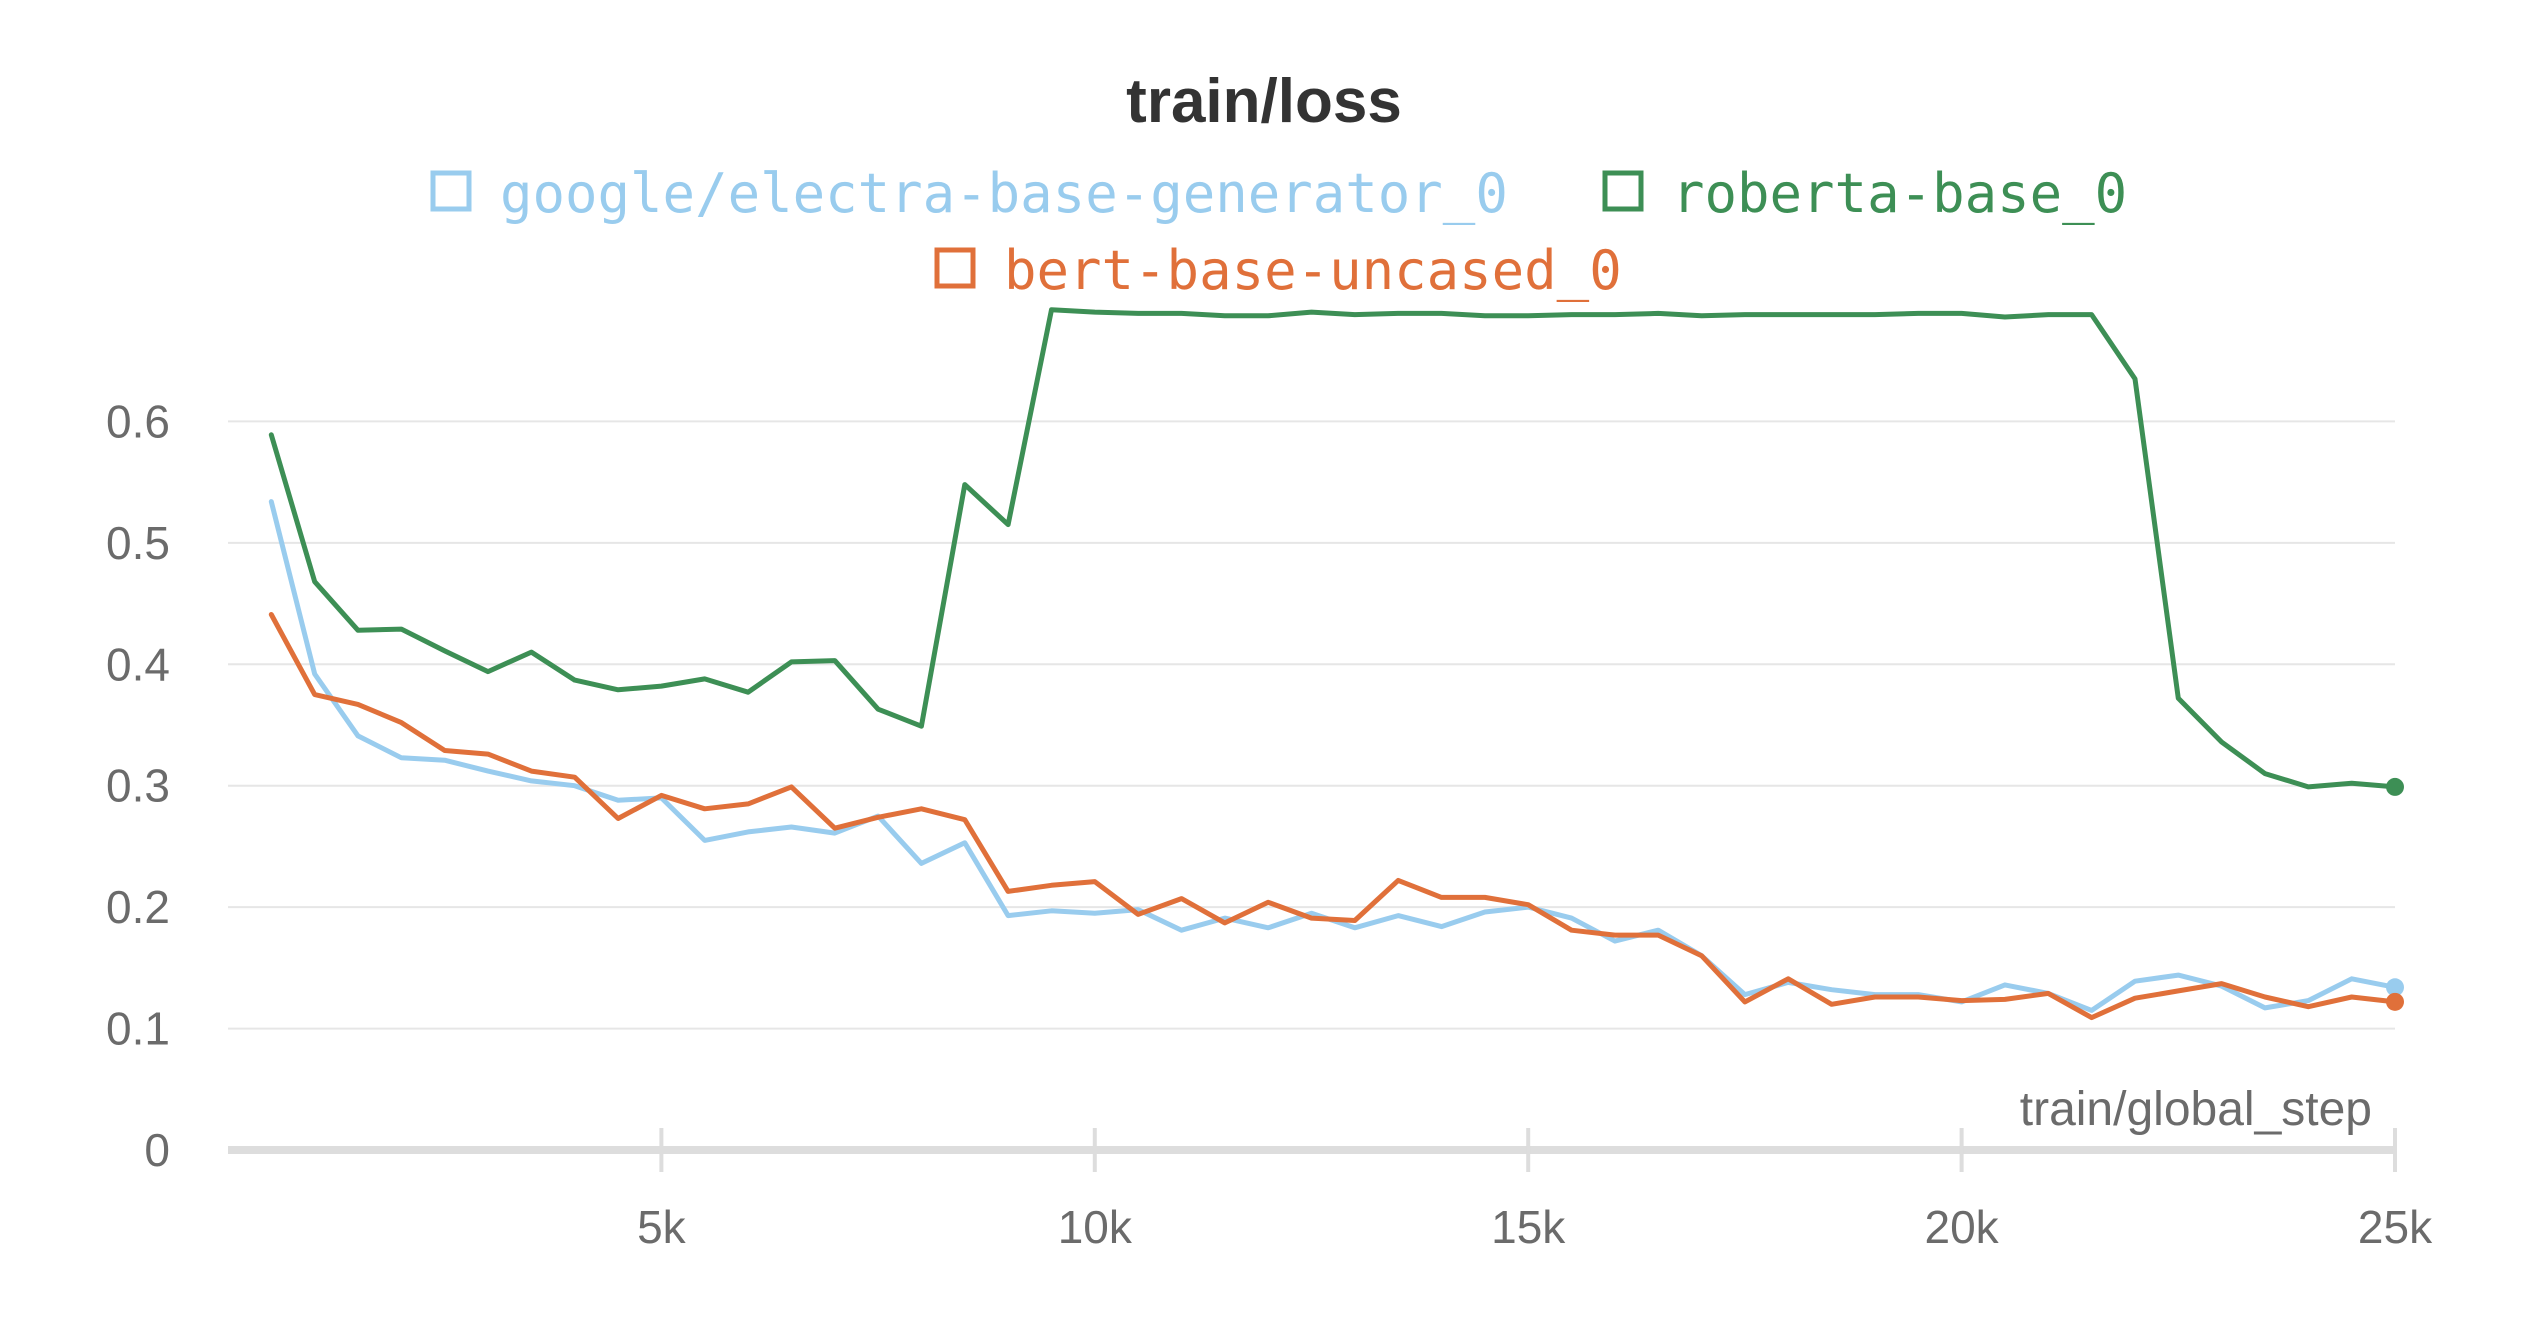 The height and width of the screenshot is (1328, 2528). Describe the element at coordinates (138, 421) in the screenshot. I see `y-tick-label: 0.6` at that location.